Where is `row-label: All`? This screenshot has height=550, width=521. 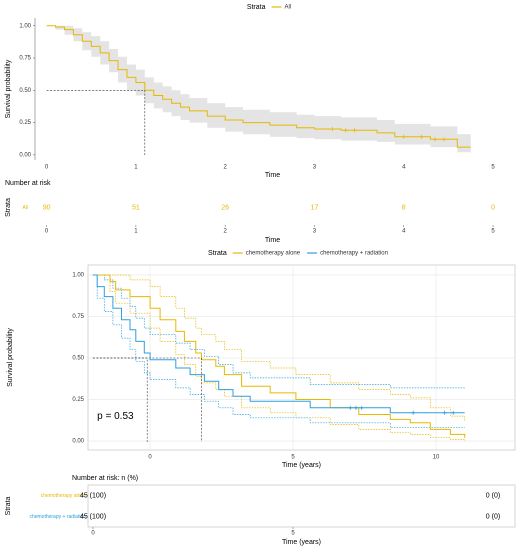 row-label: All is located at coordinates (25, 208).